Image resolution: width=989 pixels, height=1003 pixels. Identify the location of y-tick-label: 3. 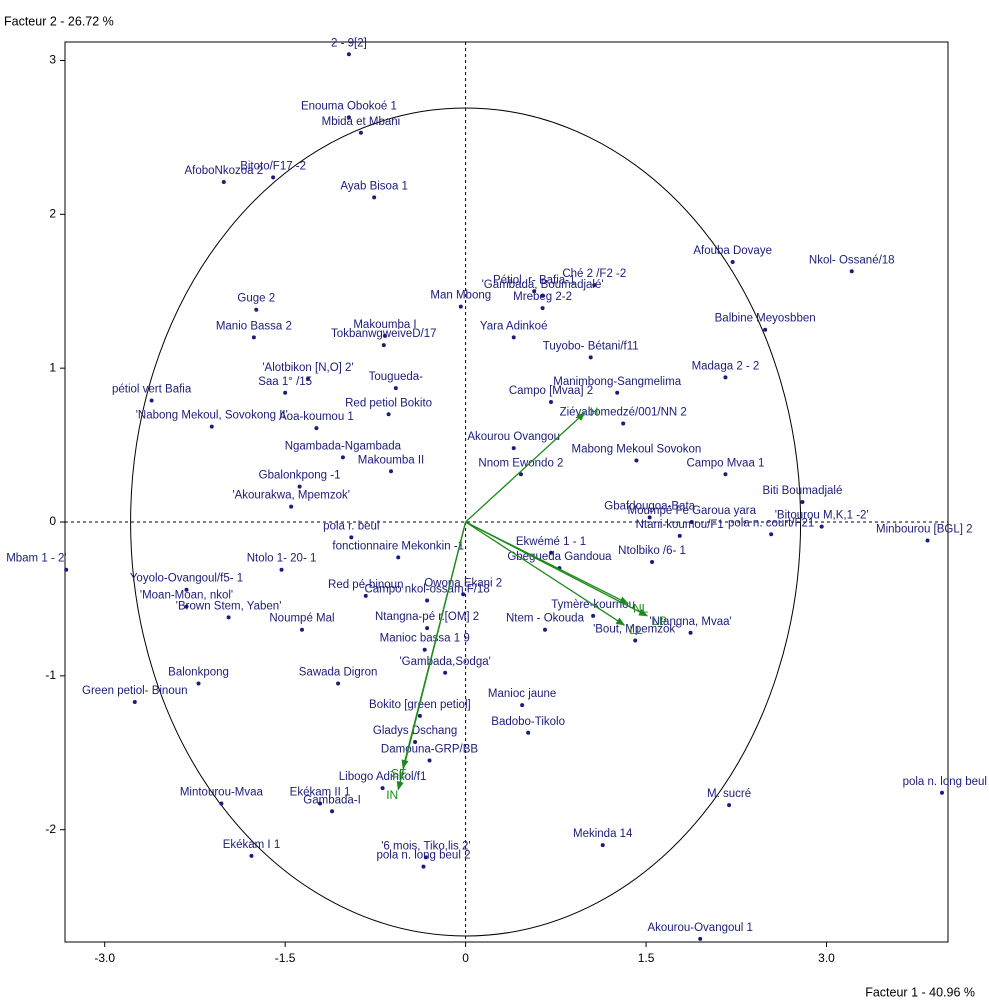
(52, 60).